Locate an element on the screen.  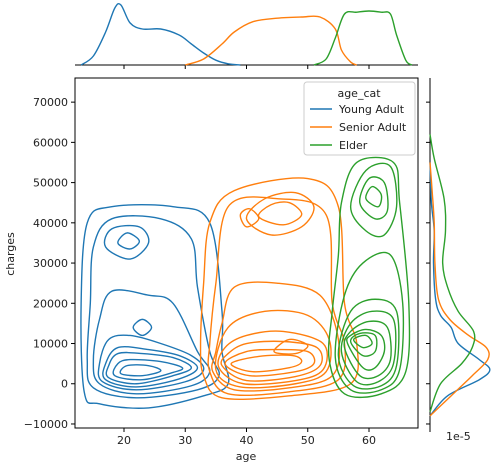
x-marginal-kde-elder is located at coordinates (363, 38).